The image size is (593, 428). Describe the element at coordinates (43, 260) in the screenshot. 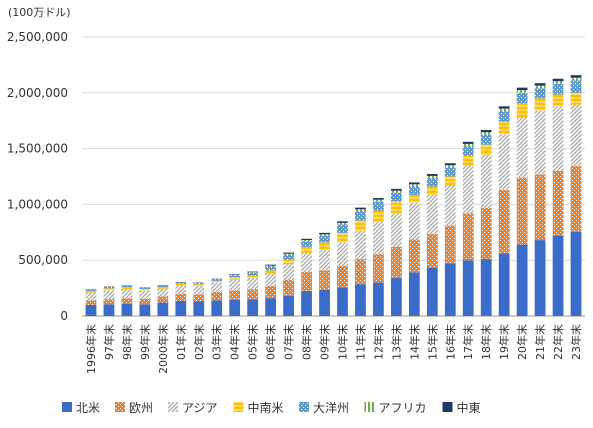

I see `y-tick-label: 500,000` at that location.